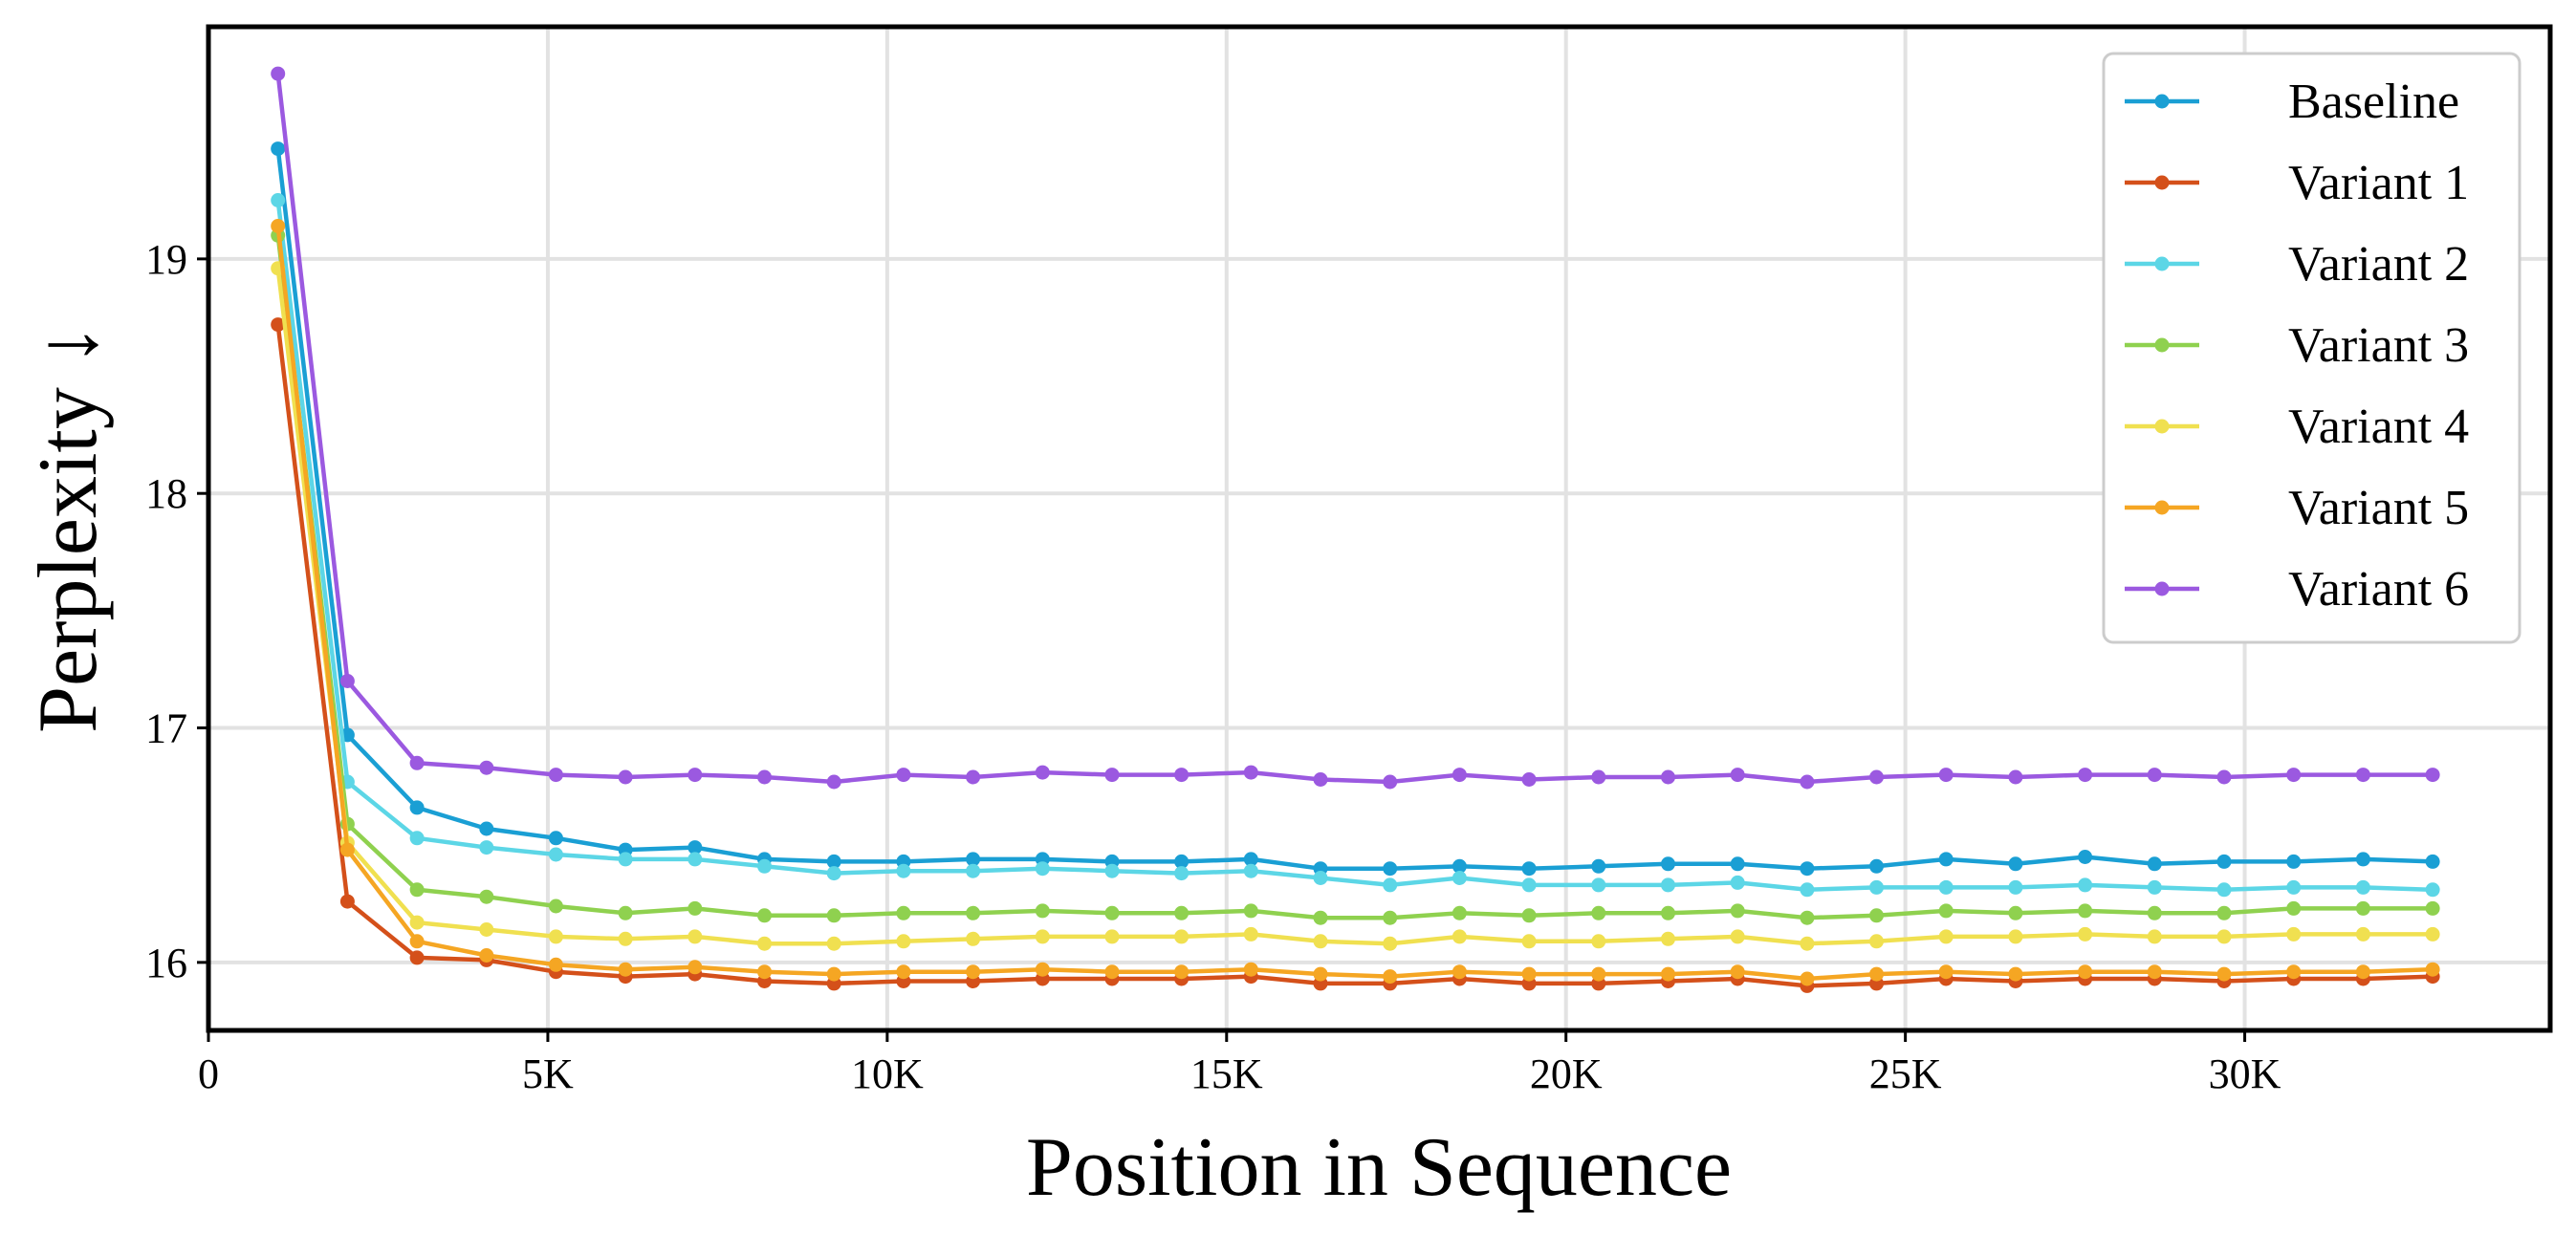  Describe the element at coordinates (2378, 589) in the screenshot. I see `legend-label: Variant 6` at that location.